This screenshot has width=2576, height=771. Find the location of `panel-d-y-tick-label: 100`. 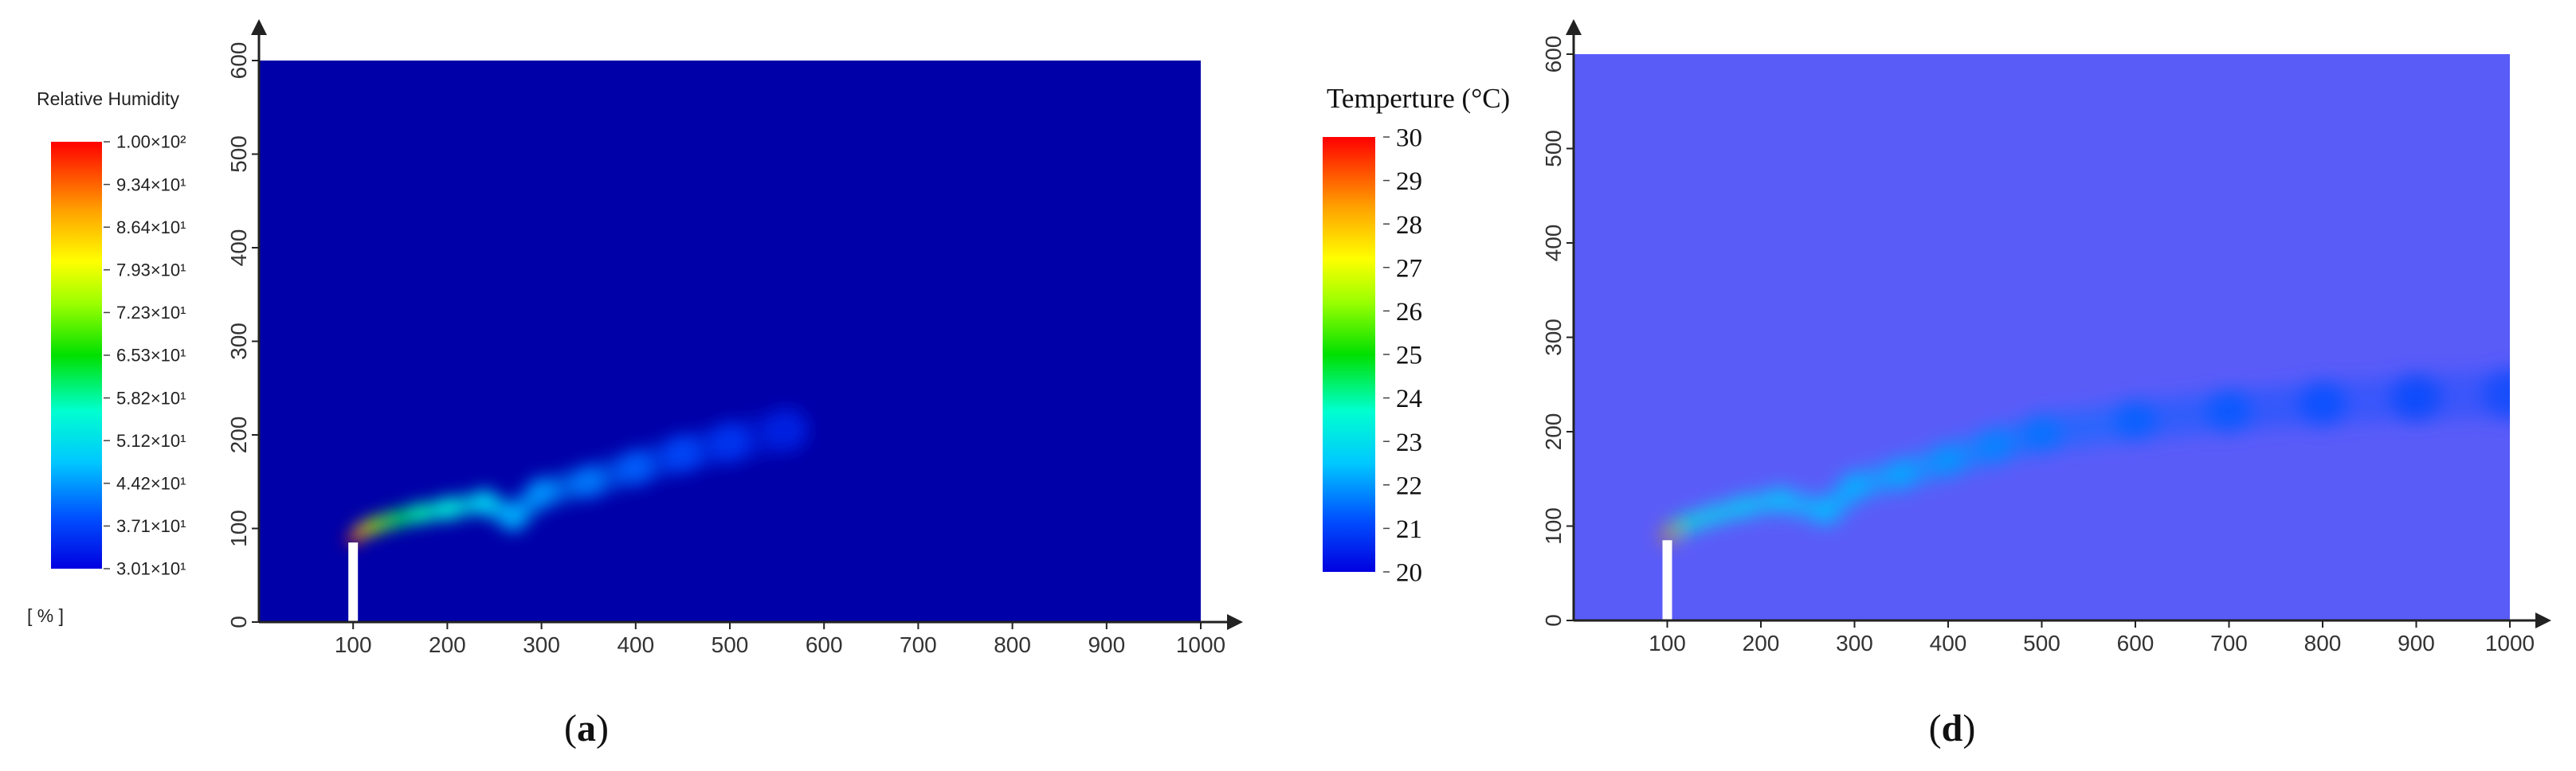

panel-d-y-tick-label: 100 is located at coordinates (1553, 526).